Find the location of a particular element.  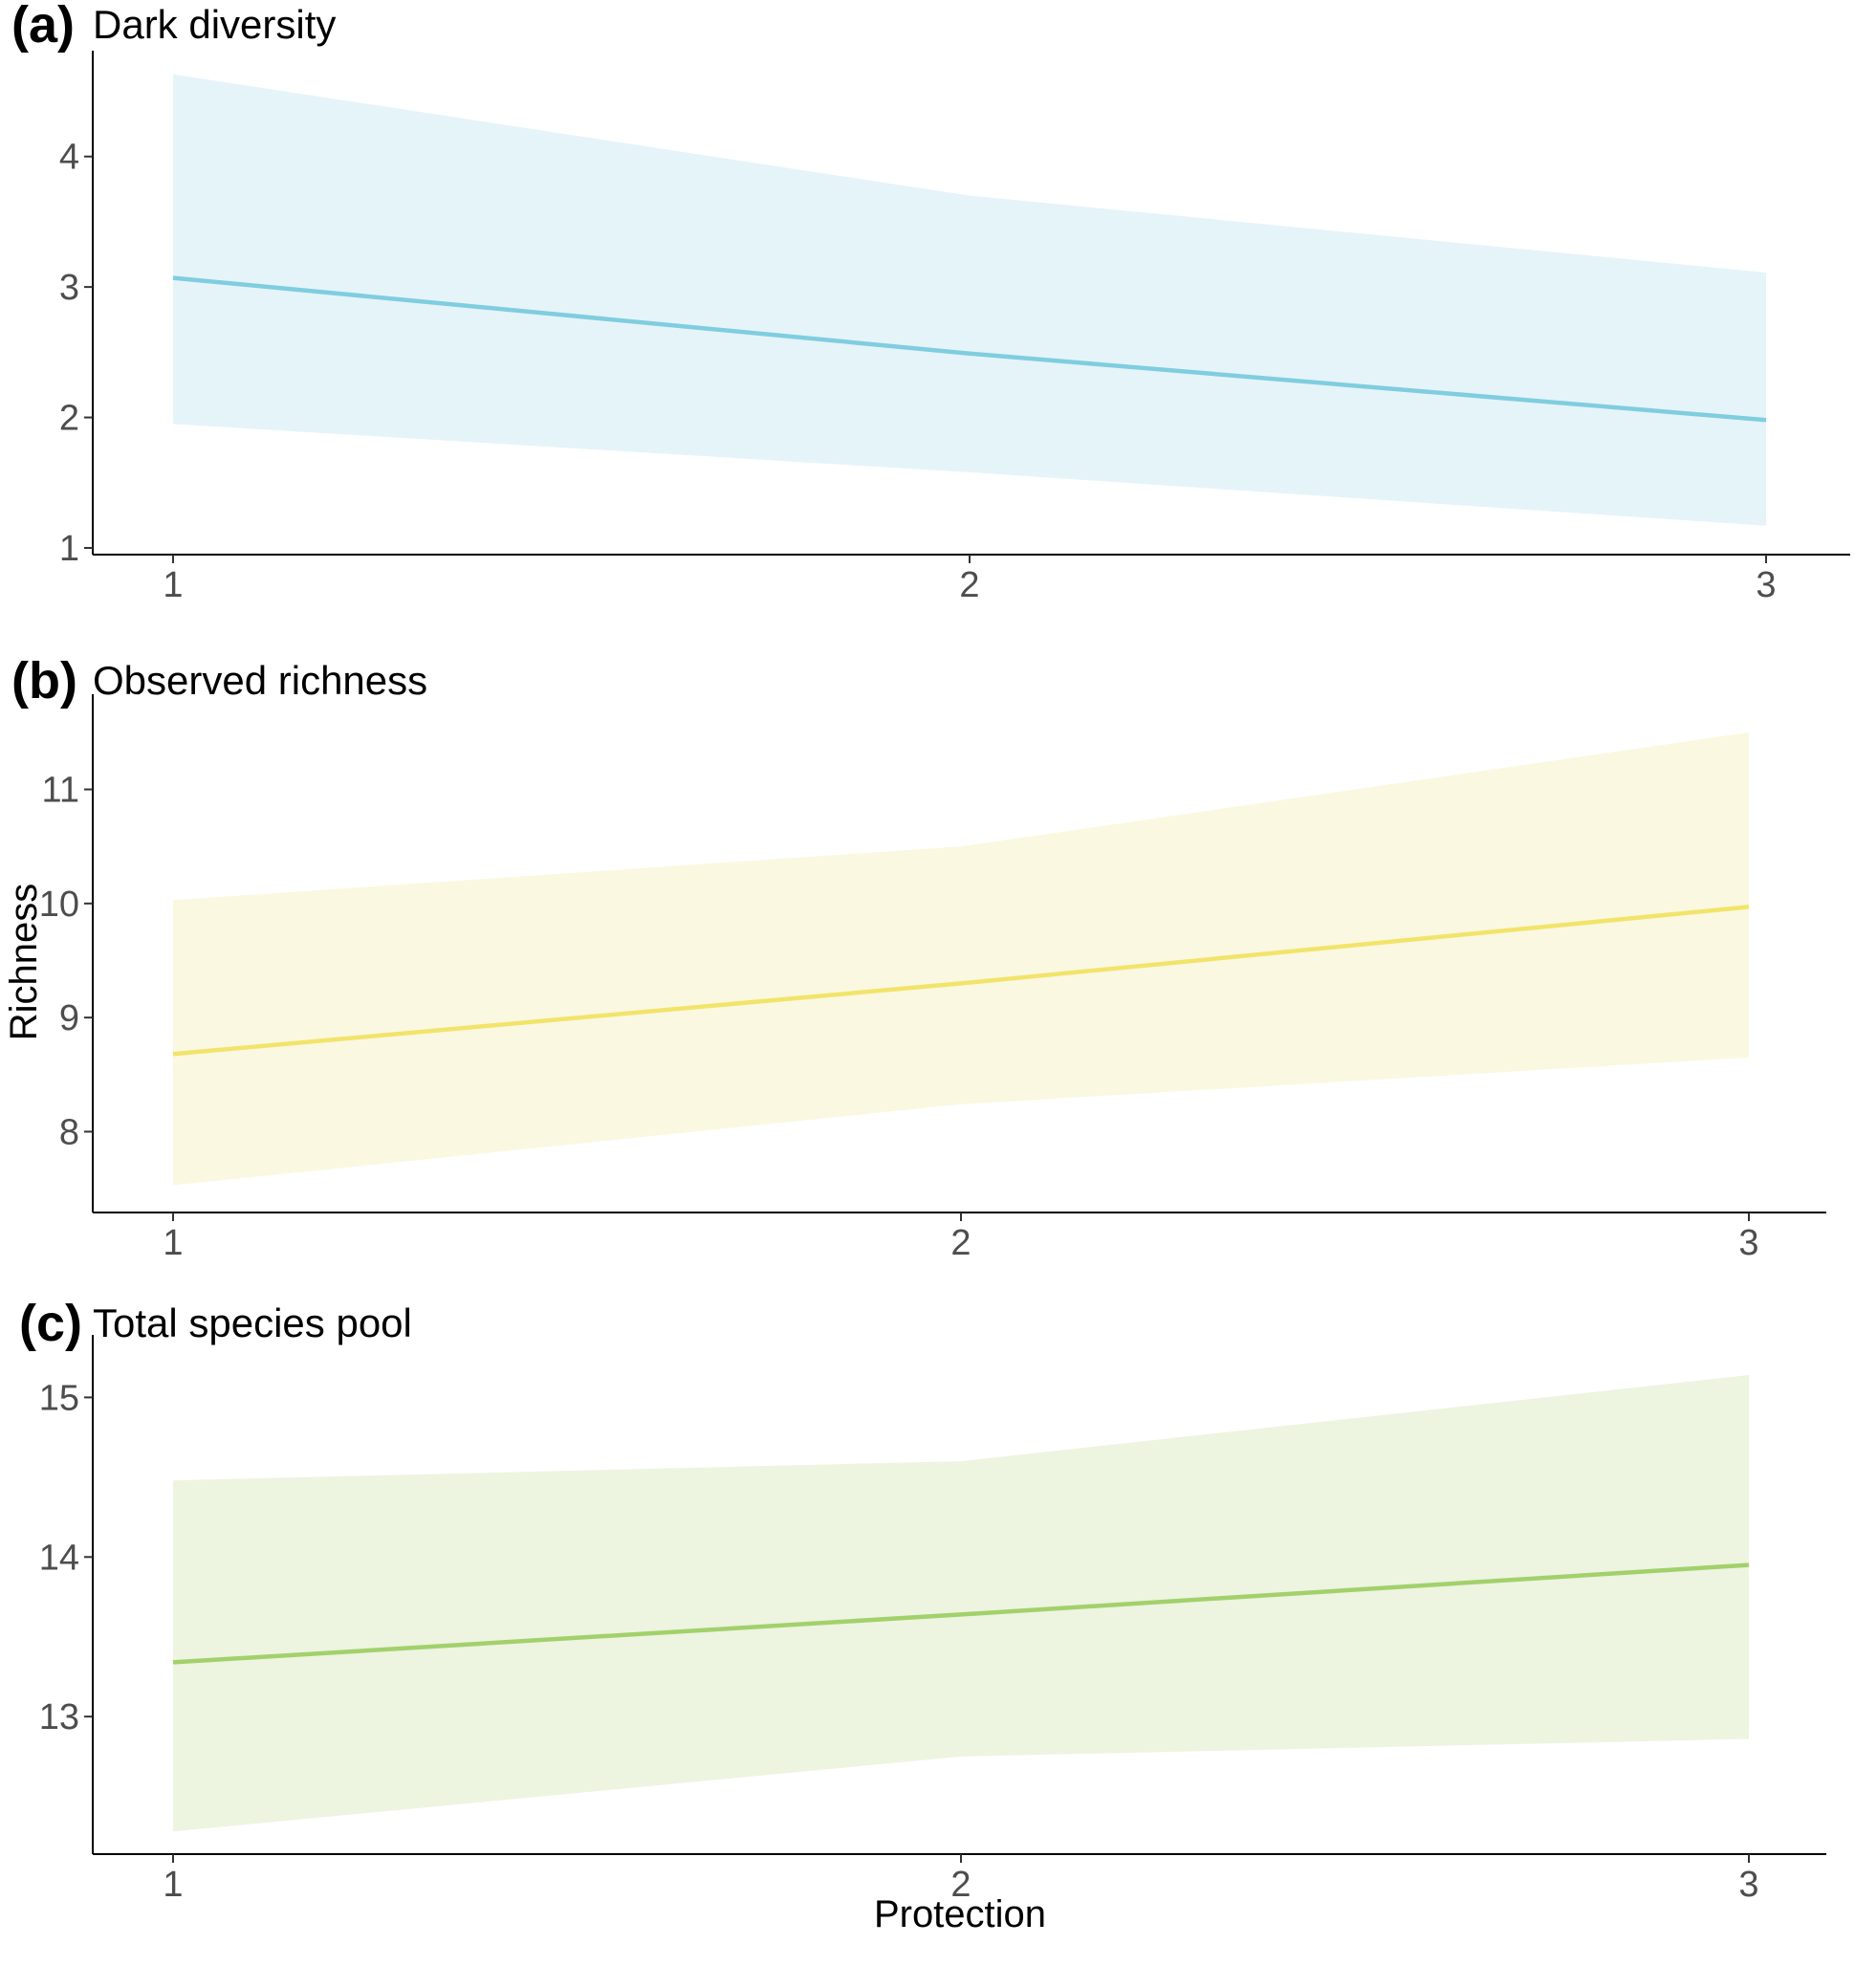

x-tick-label-a-1: 2 is located at coordinates (969, 585).